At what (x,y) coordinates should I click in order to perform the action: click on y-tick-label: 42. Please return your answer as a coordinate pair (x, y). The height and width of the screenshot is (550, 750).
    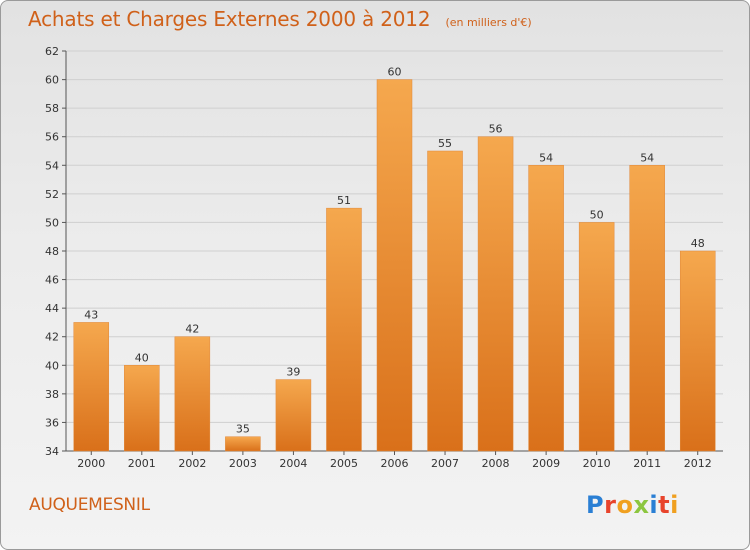
    Looking at the image, I should click on (52, 337).